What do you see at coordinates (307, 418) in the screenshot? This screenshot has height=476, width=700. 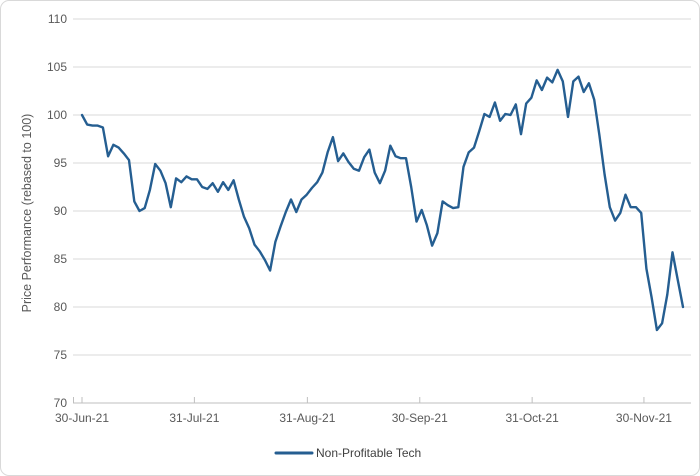 I see `x-tick-label: 31-Aug-21` at bounding box center [307, 418].